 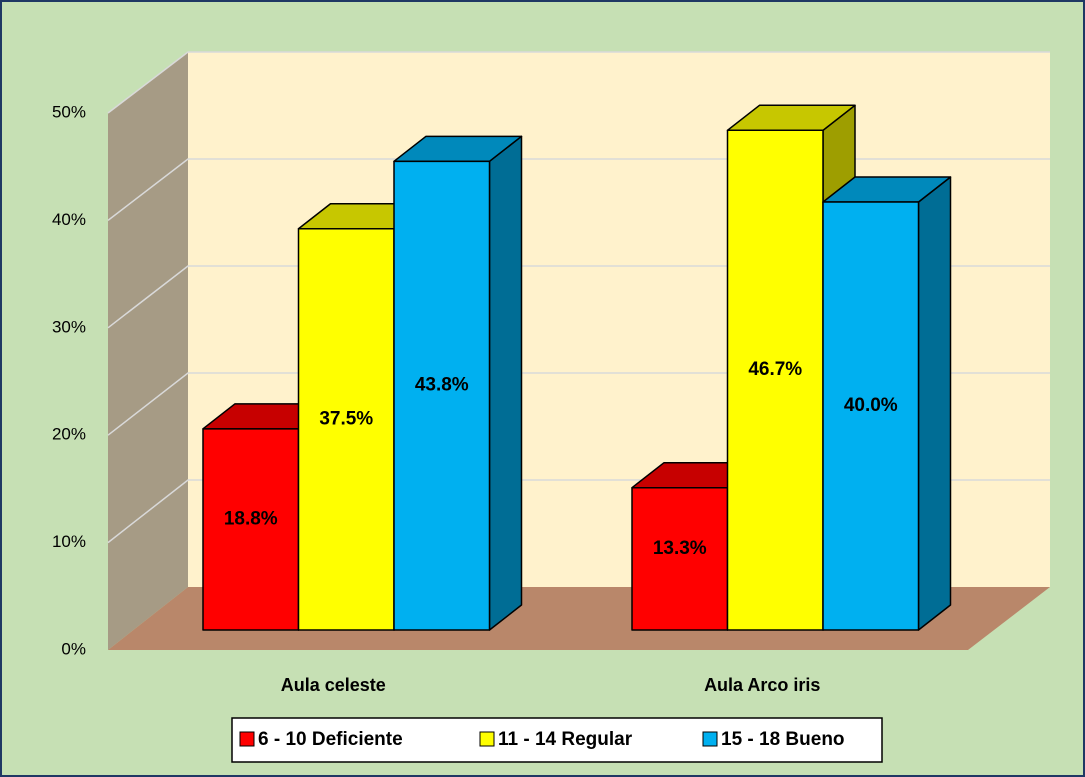 I want to click on legend-label: 6 - 10 Deficiente, so click(x=330, y=739).